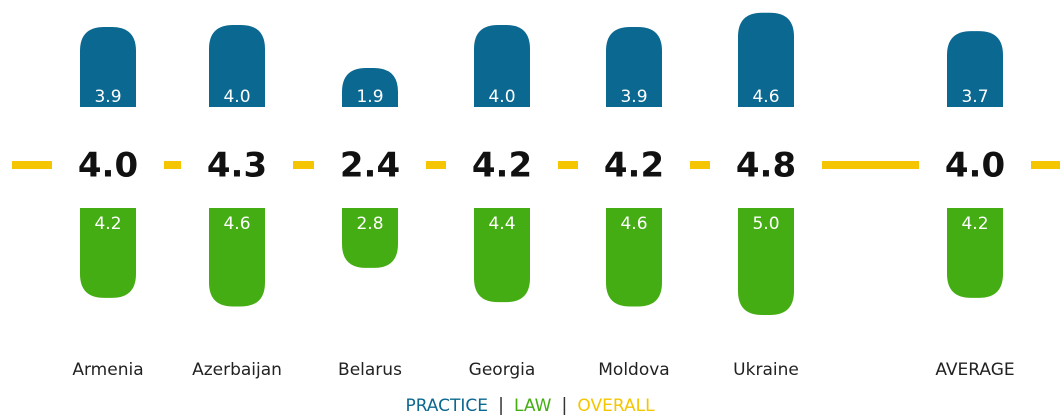 The width and height of the screenshot is (1060, 417). What do you see at coordinates (237, 370) in the screenshot?
I see `category-label: Azerbaijan` at bounding box center [237, 370].